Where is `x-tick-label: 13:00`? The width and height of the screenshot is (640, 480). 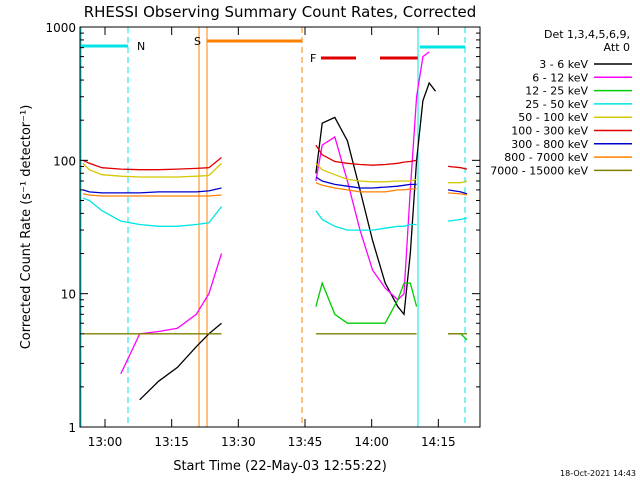
x-tick-label: 13:00 is located at coordinates (105, 442).